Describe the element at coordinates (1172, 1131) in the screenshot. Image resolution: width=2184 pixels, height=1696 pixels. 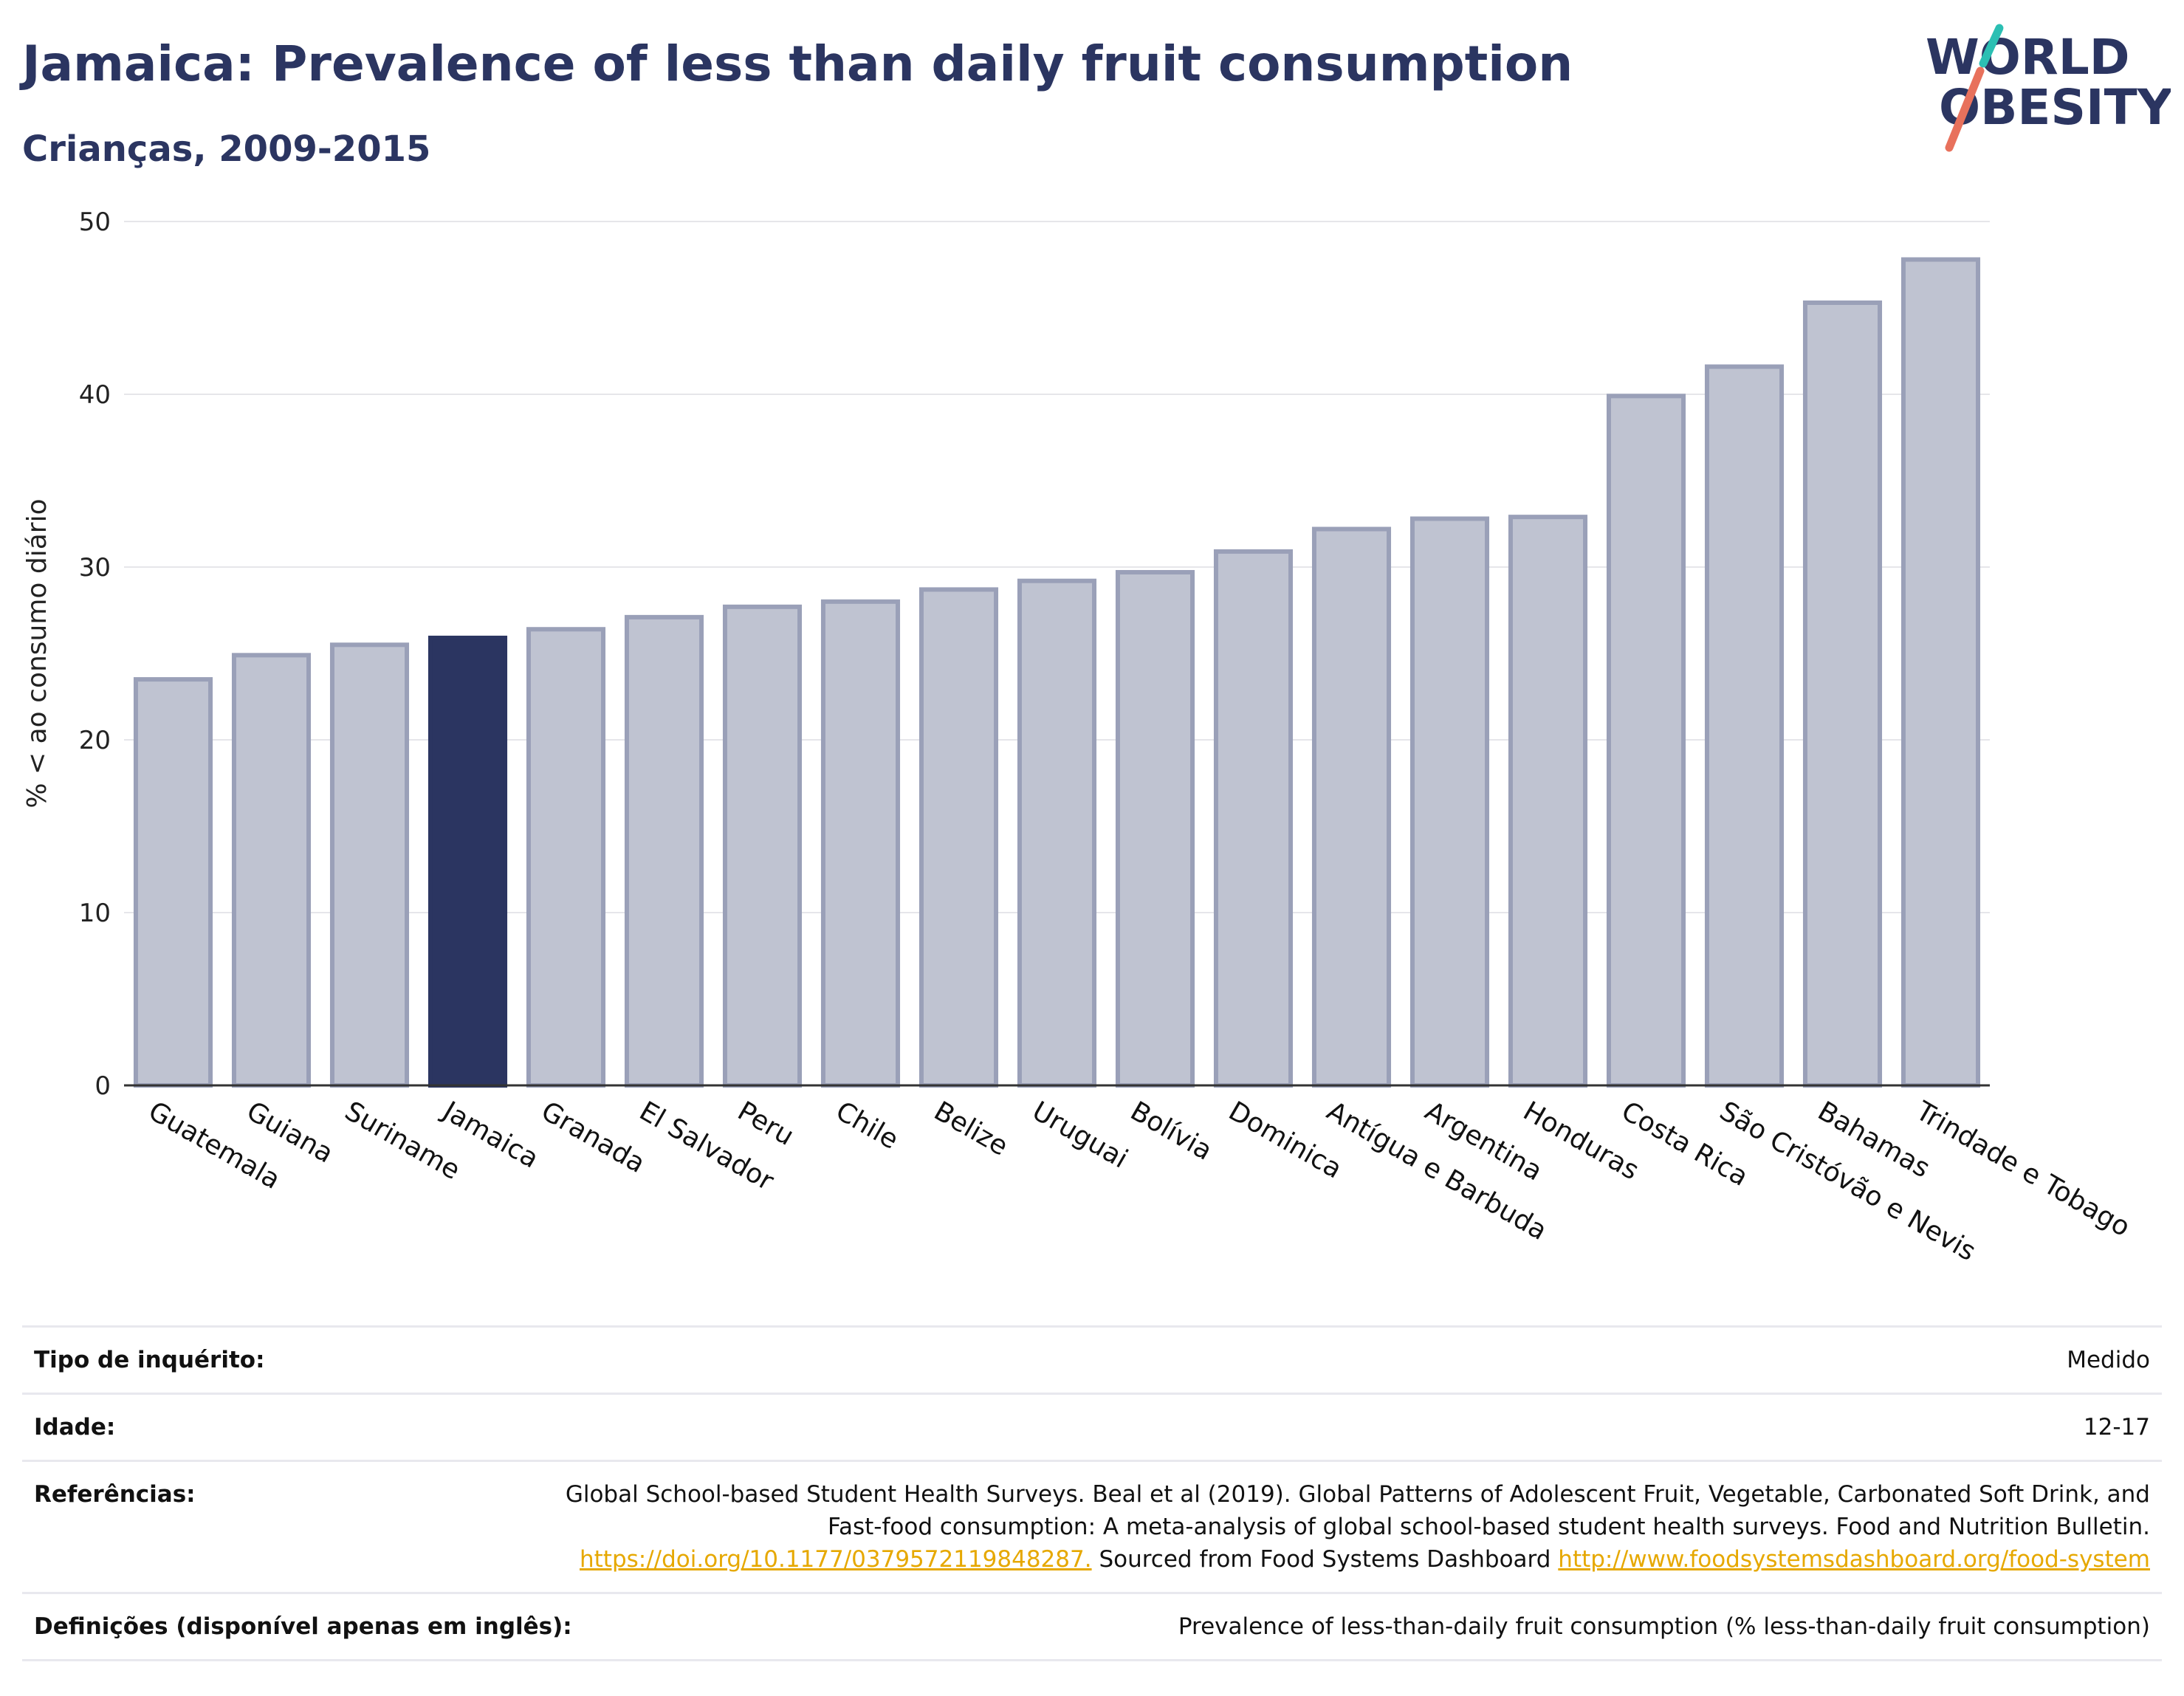
I see `x-tick-label: Bolívia` at that location.